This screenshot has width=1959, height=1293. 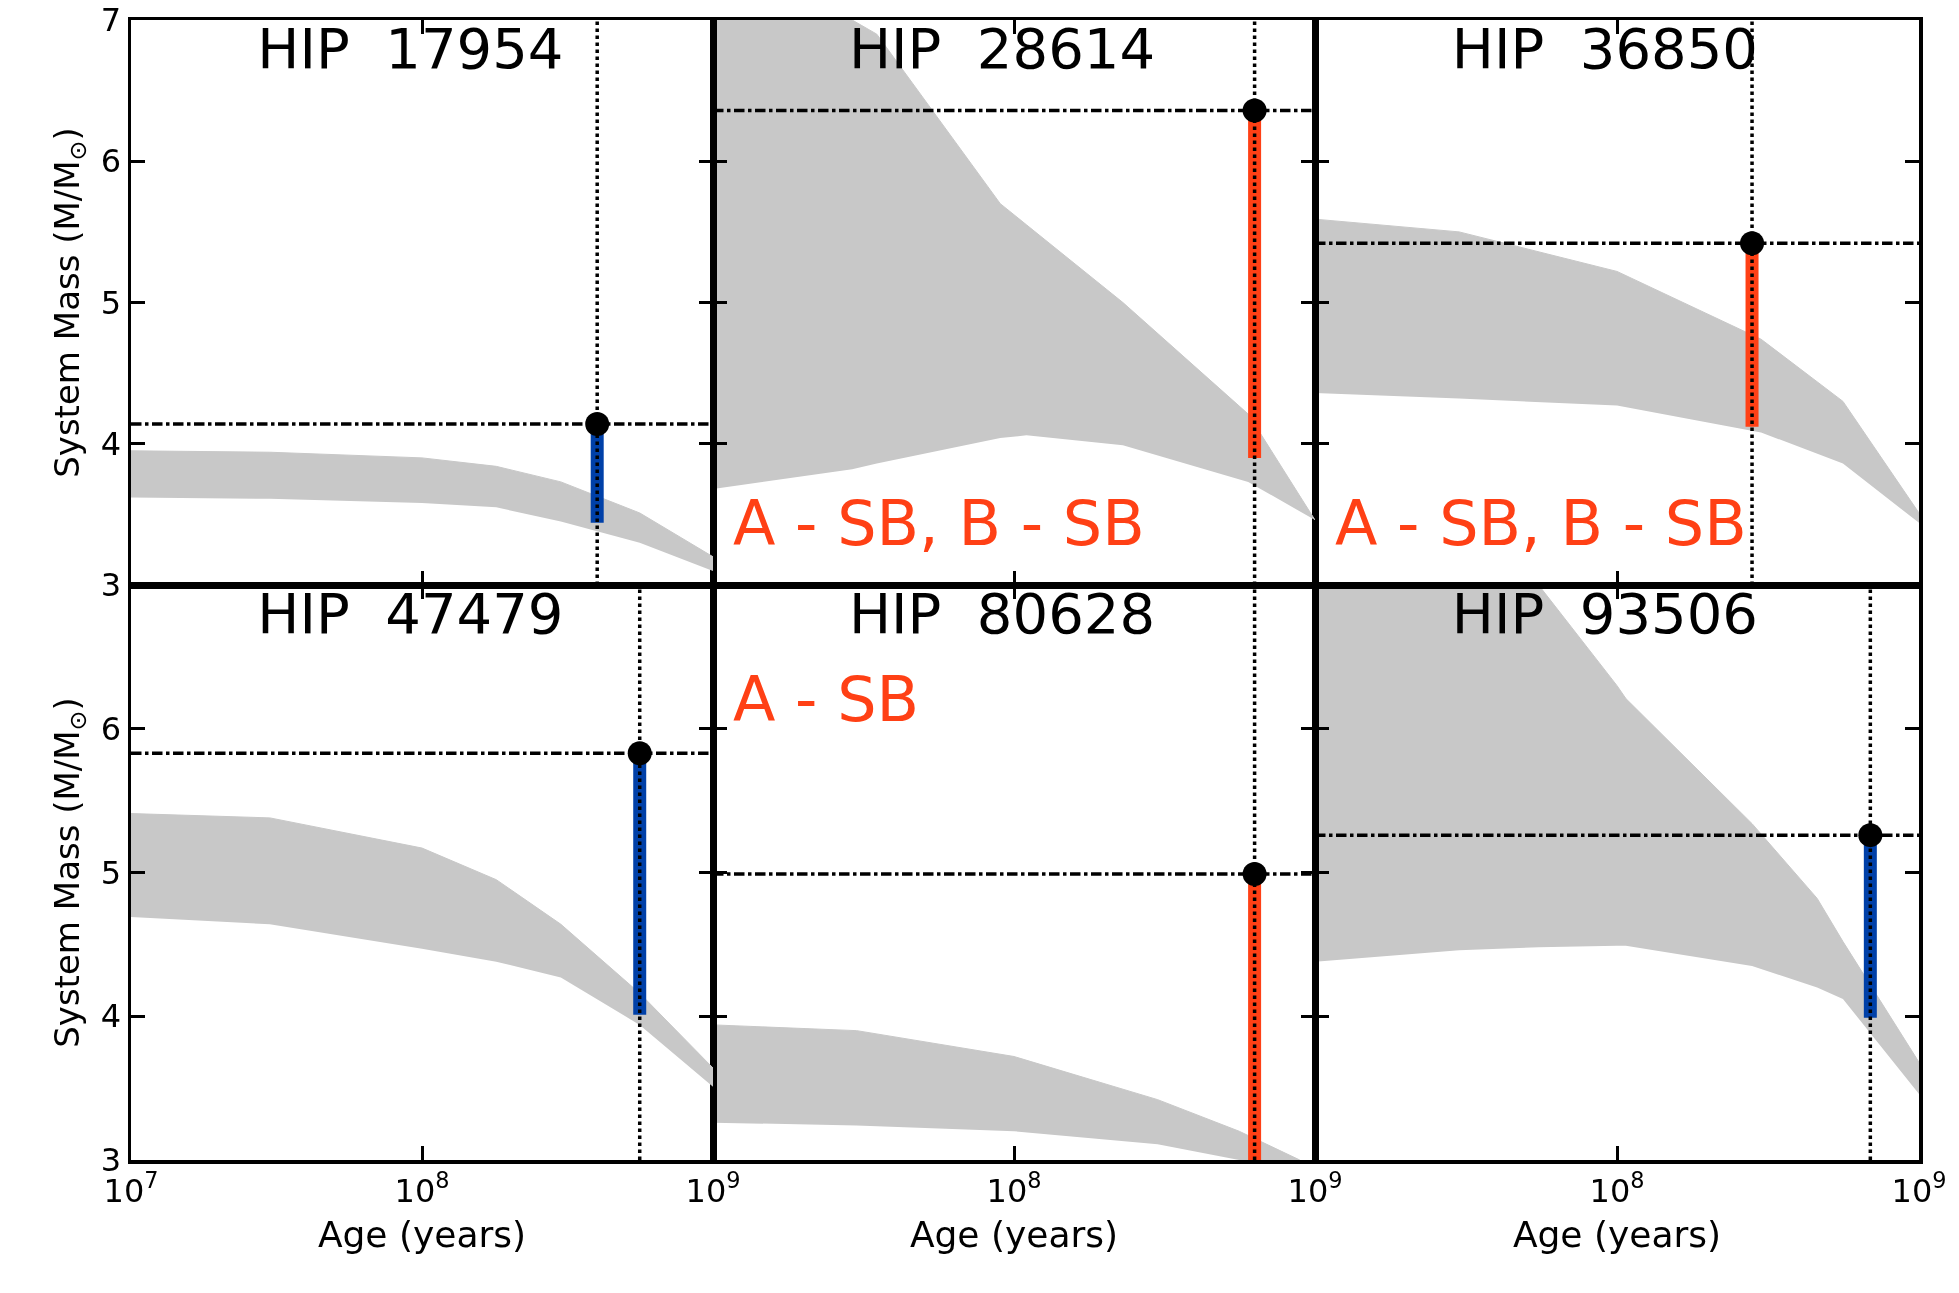 I want to click on y-tick-label: 3, so click(x=111, y=585).